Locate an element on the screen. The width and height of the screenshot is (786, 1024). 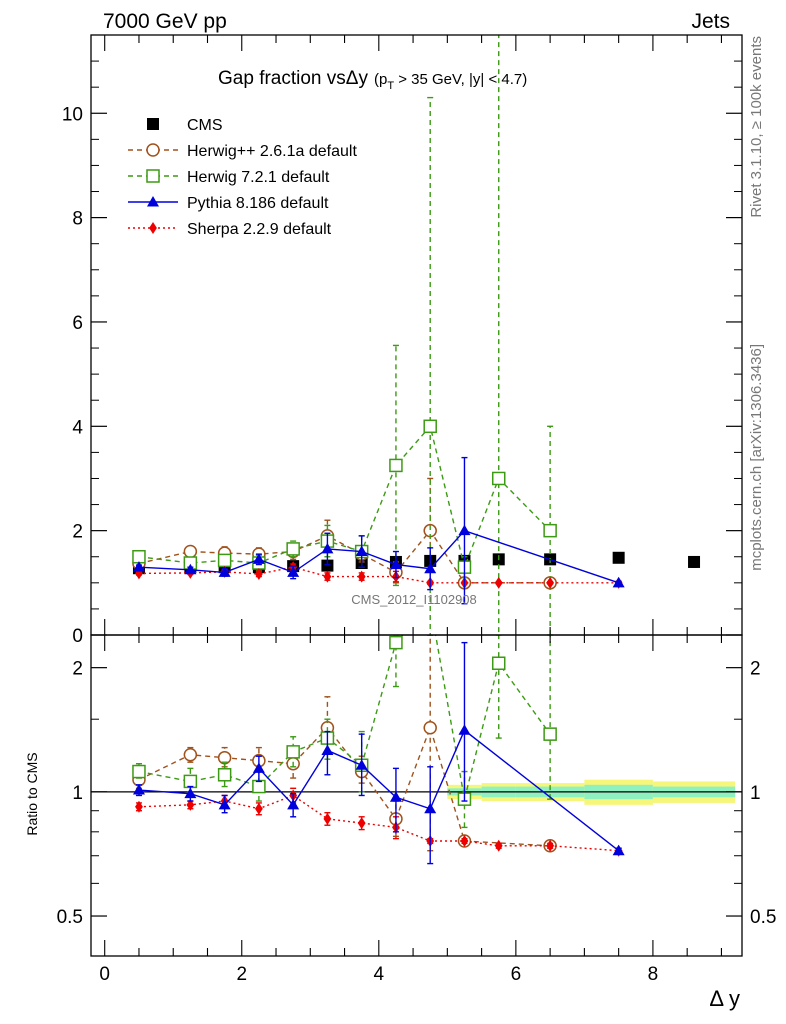
legend-label-cms: CMS is located at coordinates (205, 125).